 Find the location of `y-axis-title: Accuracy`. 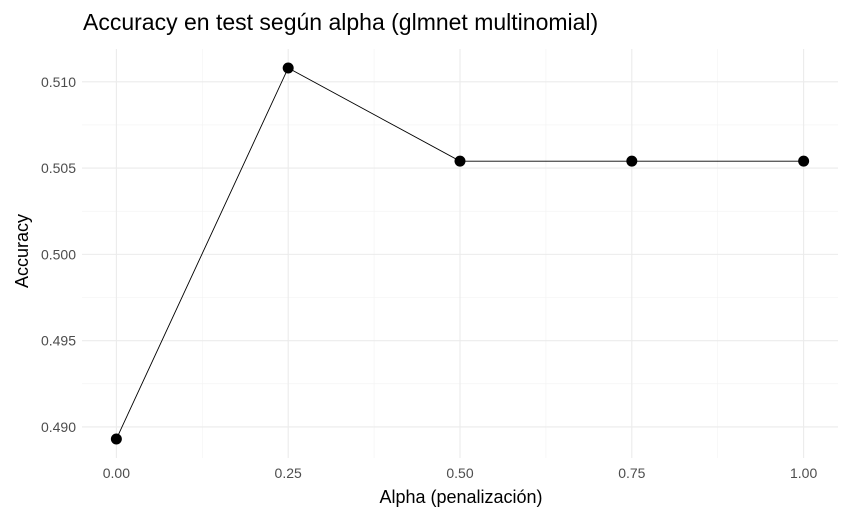

y-axis-title: Accuracy is located at coordinates (22, 251).